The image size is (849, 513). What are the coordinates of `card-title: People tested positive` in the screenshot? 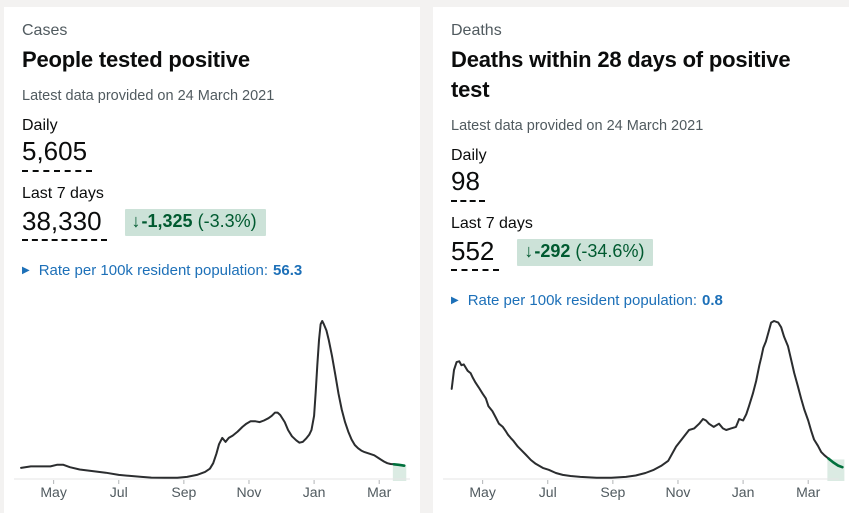 It's located at (136, 60).